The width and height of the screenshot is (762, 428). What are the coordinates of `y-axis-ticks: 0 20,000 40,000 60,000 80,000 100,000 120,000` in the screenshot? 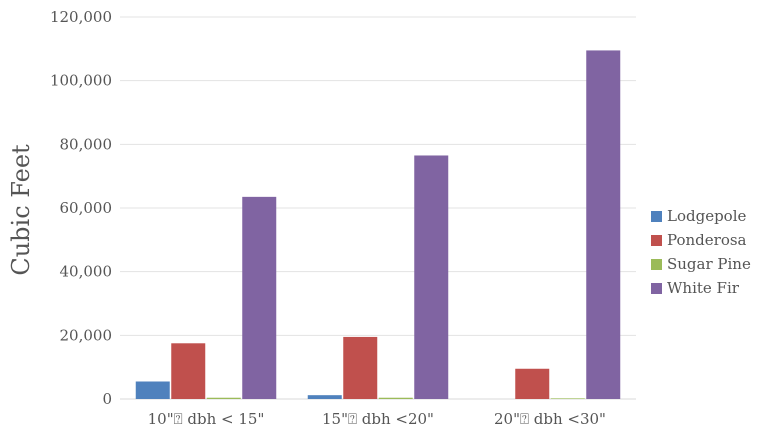 It's located at (81, 208).